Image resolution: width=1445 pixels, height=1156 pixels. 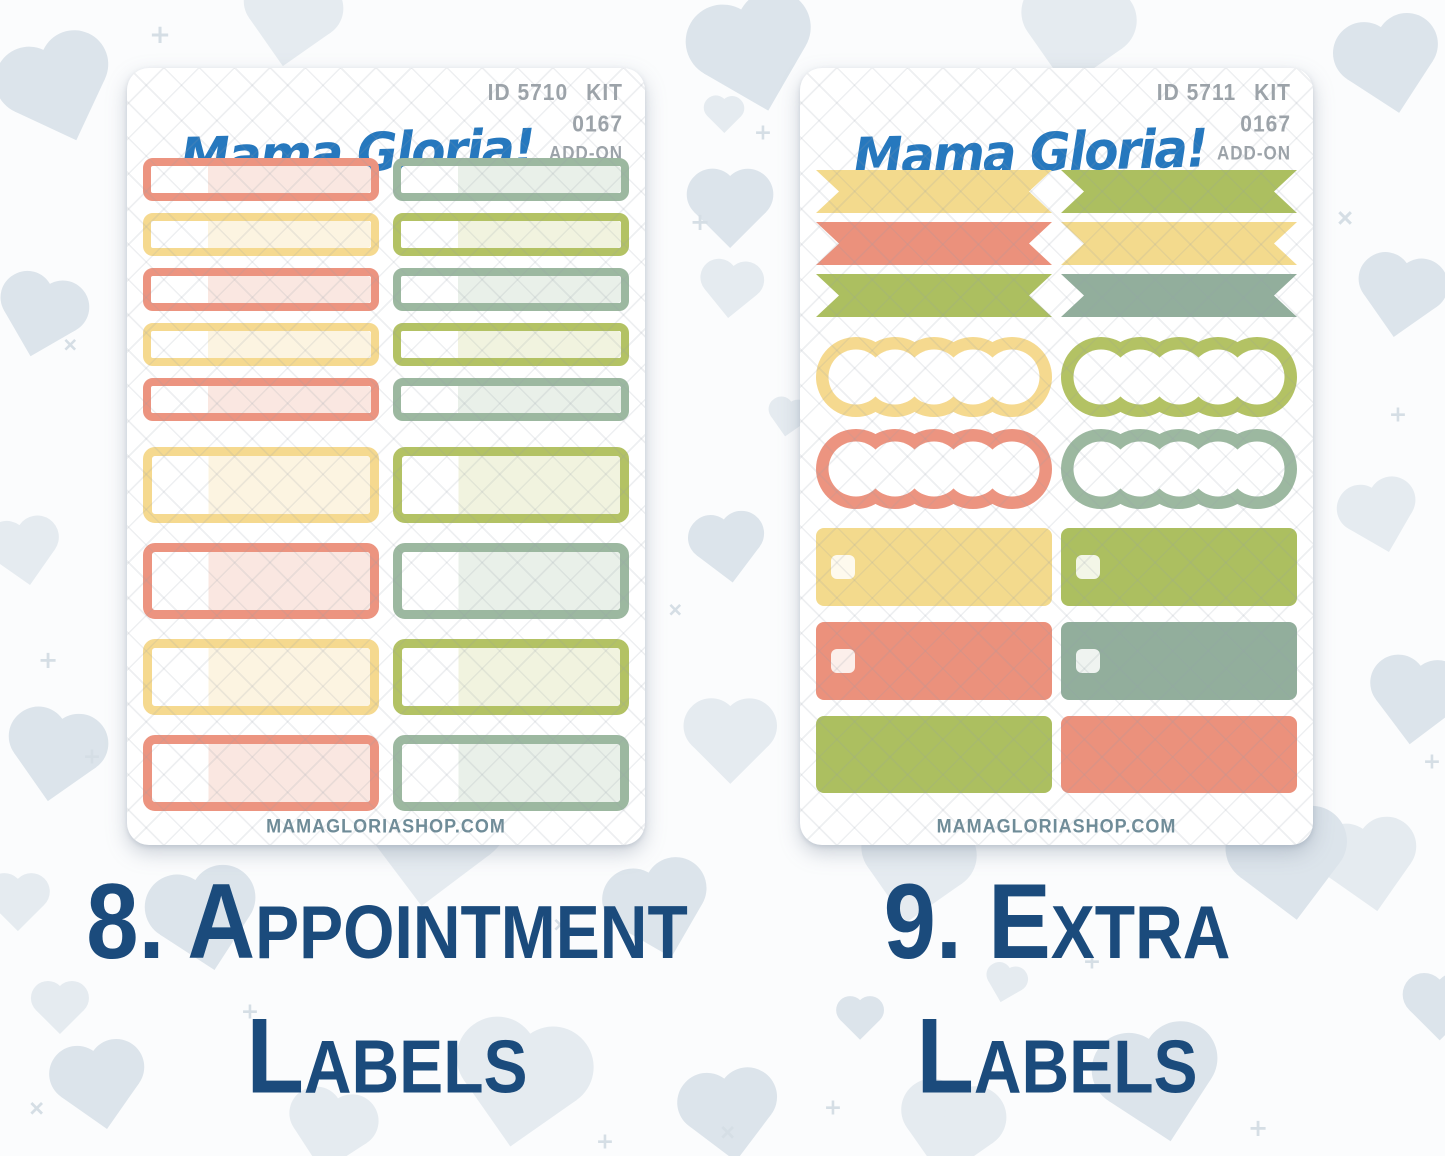 What do you see at coordinates (1179, 567) in the screenshot?
I see `sticker-checkbox-rect-olive` at bounding box center [1179, 567].